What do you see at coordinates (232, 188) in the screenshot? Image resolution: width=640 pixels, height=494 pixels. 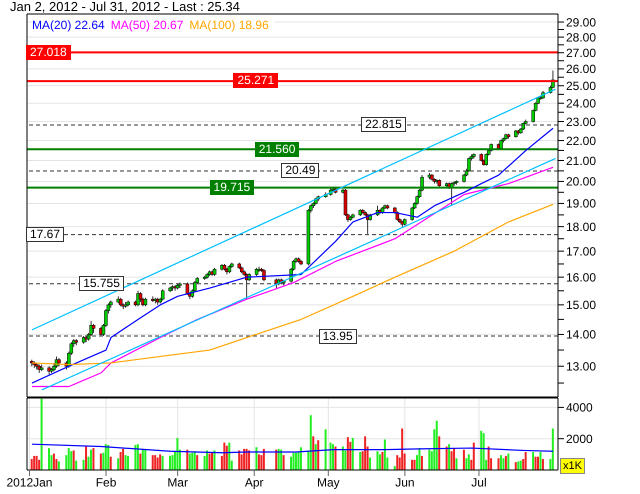 I see `ref-line-label: 19.715` at bounding box center [232, 188].